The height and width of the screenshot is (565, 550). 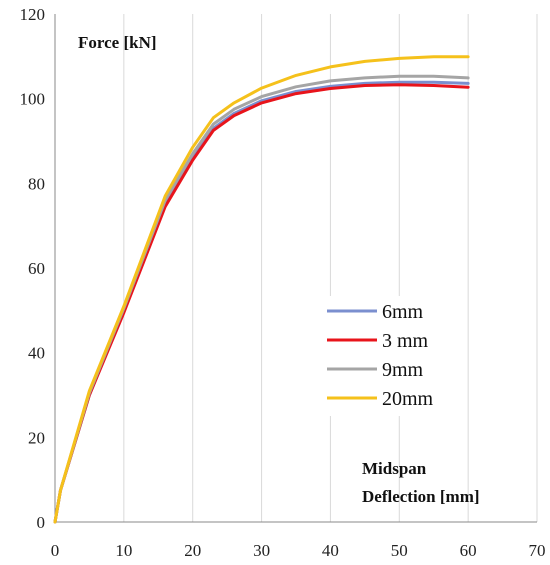 I want to click on legend: 6mm 3 mm 9mm 20mm, so click(x=378, y=356).